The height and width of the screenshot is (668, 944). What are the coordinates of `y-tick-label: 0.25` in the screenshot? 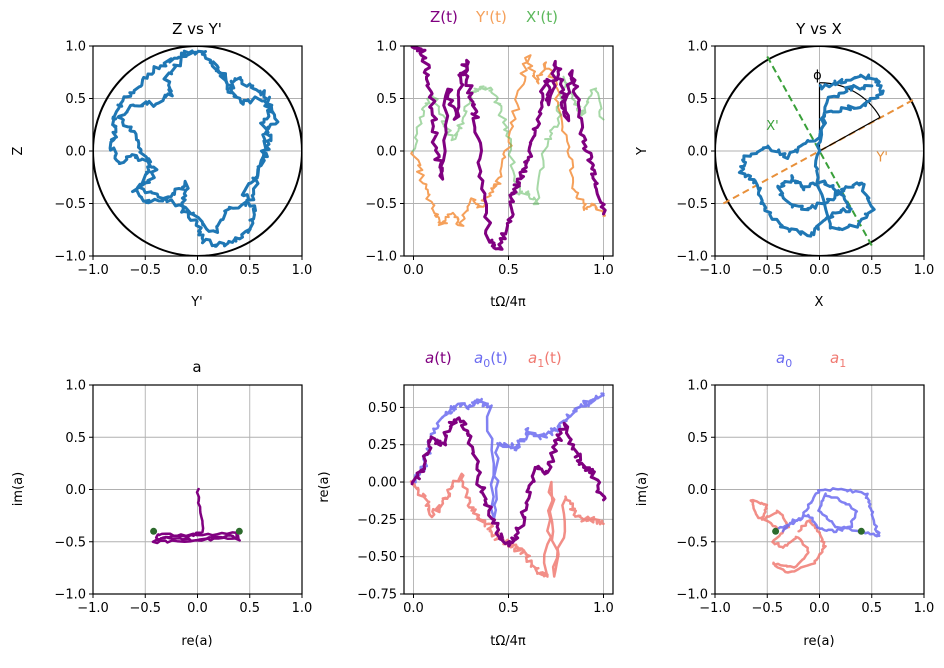 It's located at (382, 445).